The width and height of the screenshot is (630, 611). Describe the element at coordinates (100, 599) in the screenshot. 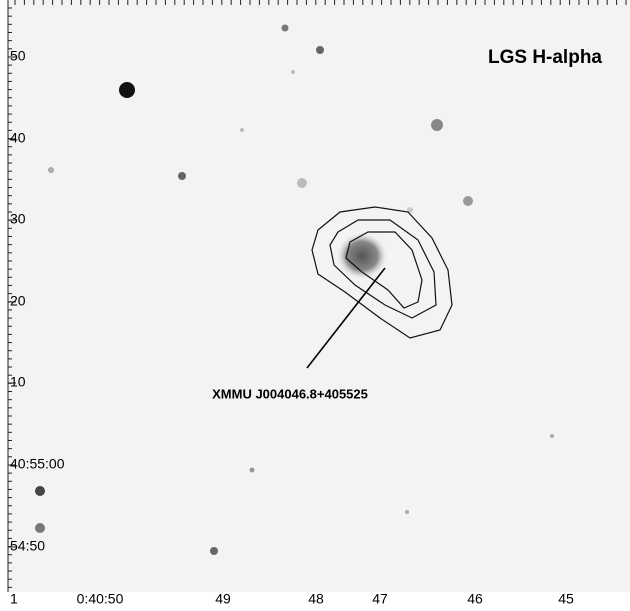

I see `x-tick-label: 0:40:50` at that location.